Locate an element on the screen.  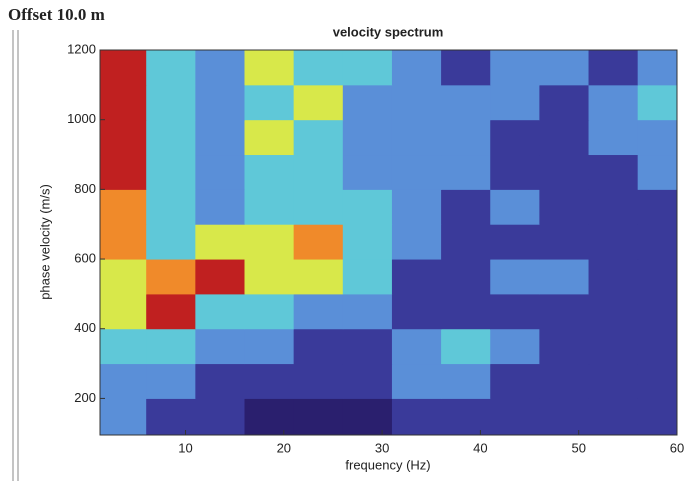
x-tick-label: 40 is located at coordinates (480, 447).